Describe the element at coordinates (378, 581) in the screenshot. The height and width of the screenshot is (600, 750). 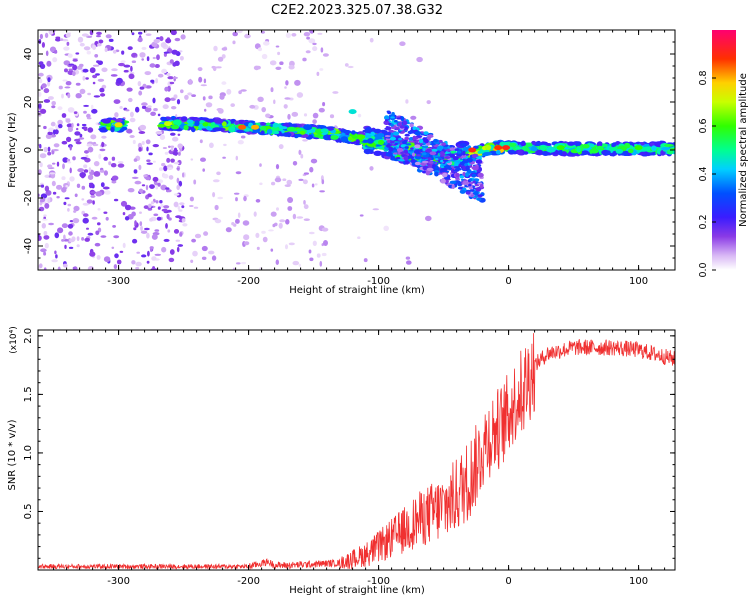
I see `x-tick-label: -100` at that location.